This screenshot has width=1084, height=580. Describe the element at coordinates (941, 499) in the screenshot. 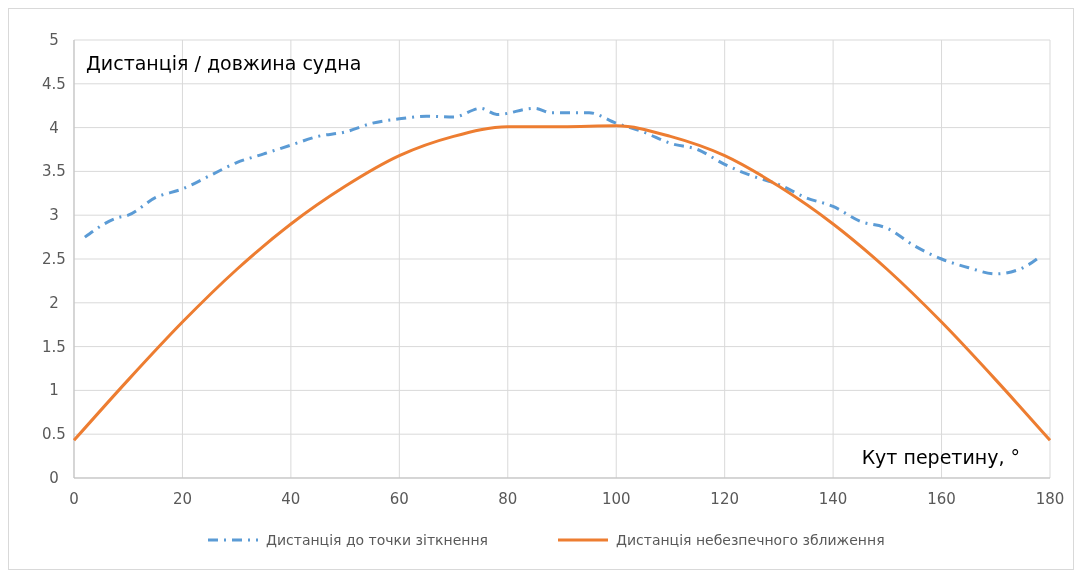

I see `x-tick-label: 160` at that location.